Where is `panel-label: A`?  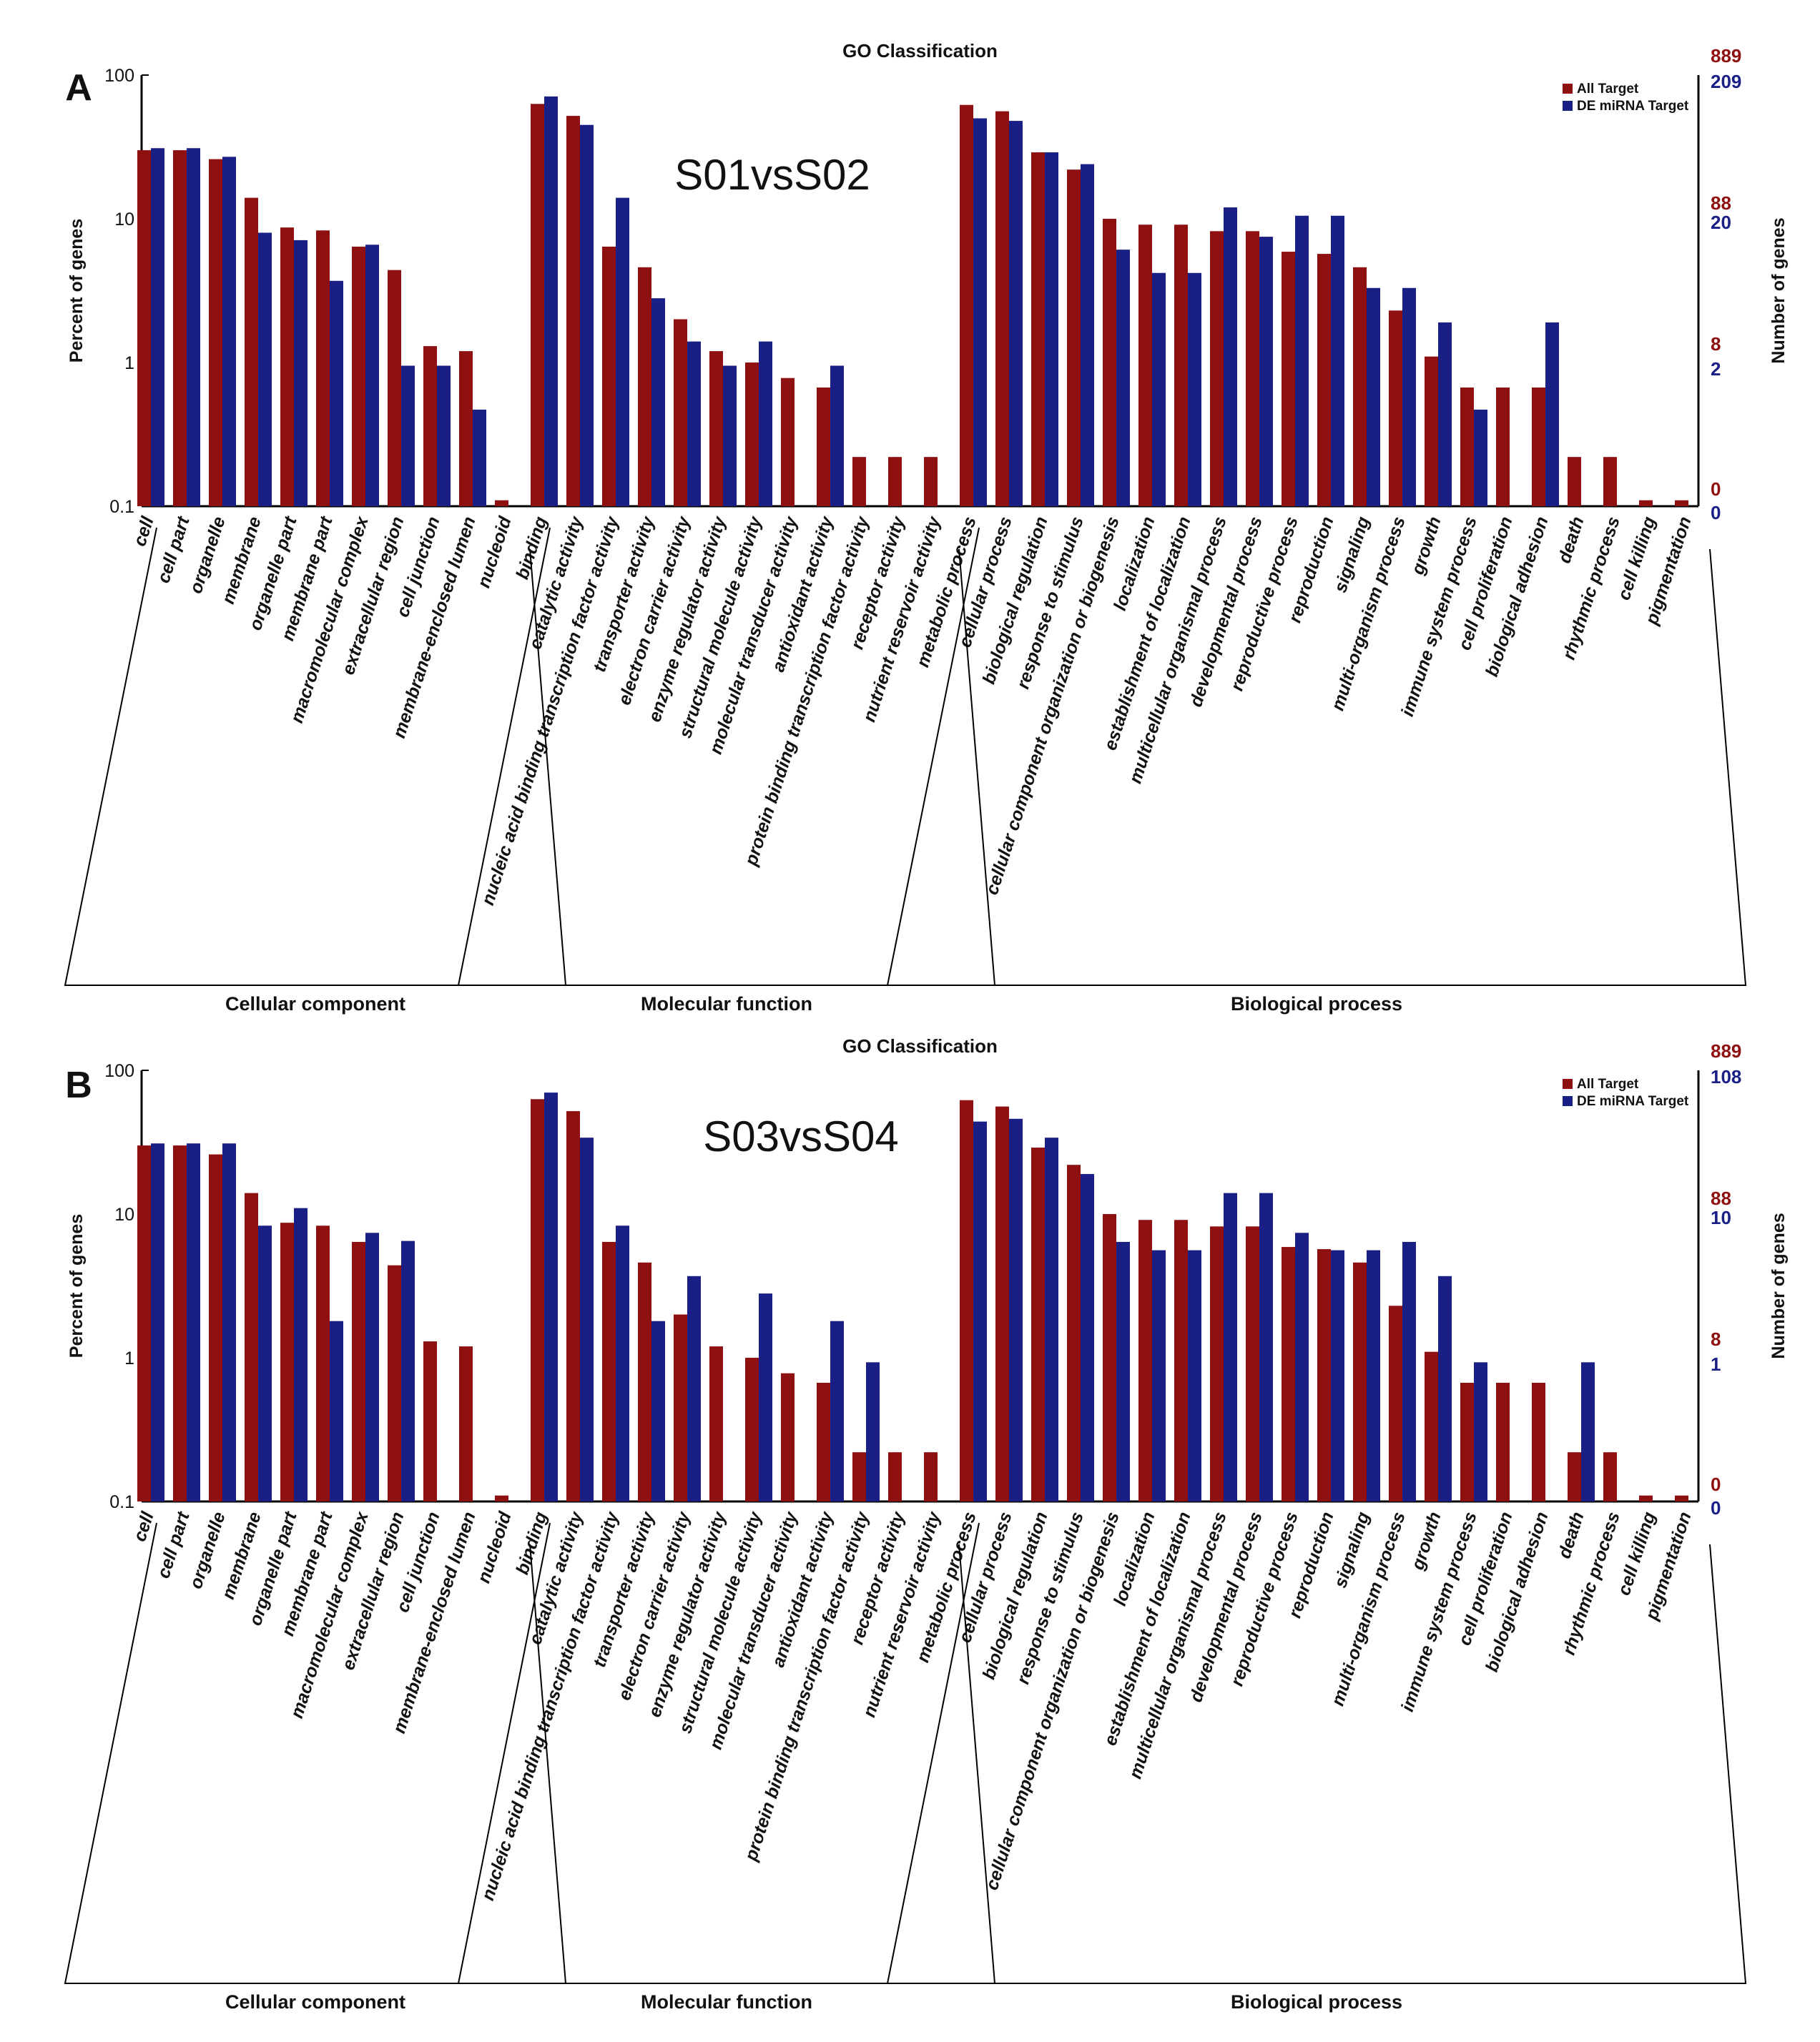 panel-label: A is located at coordinates (78, 88).